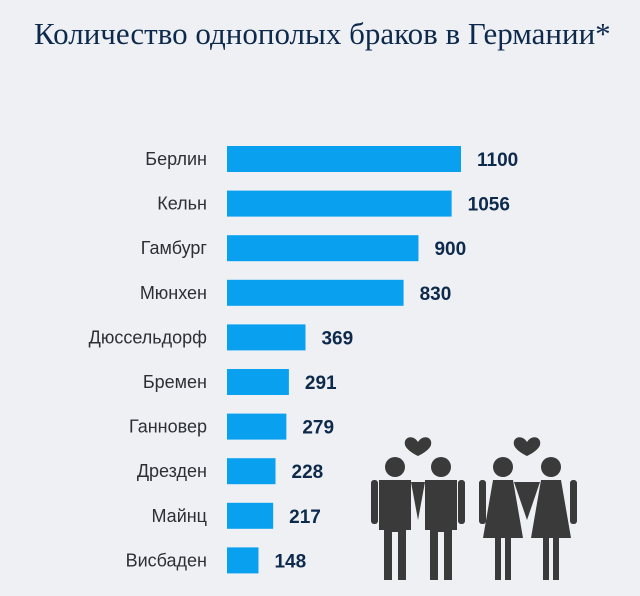 The image size is (640, 596). I want to click on value-label: 830, so click(436, 294).